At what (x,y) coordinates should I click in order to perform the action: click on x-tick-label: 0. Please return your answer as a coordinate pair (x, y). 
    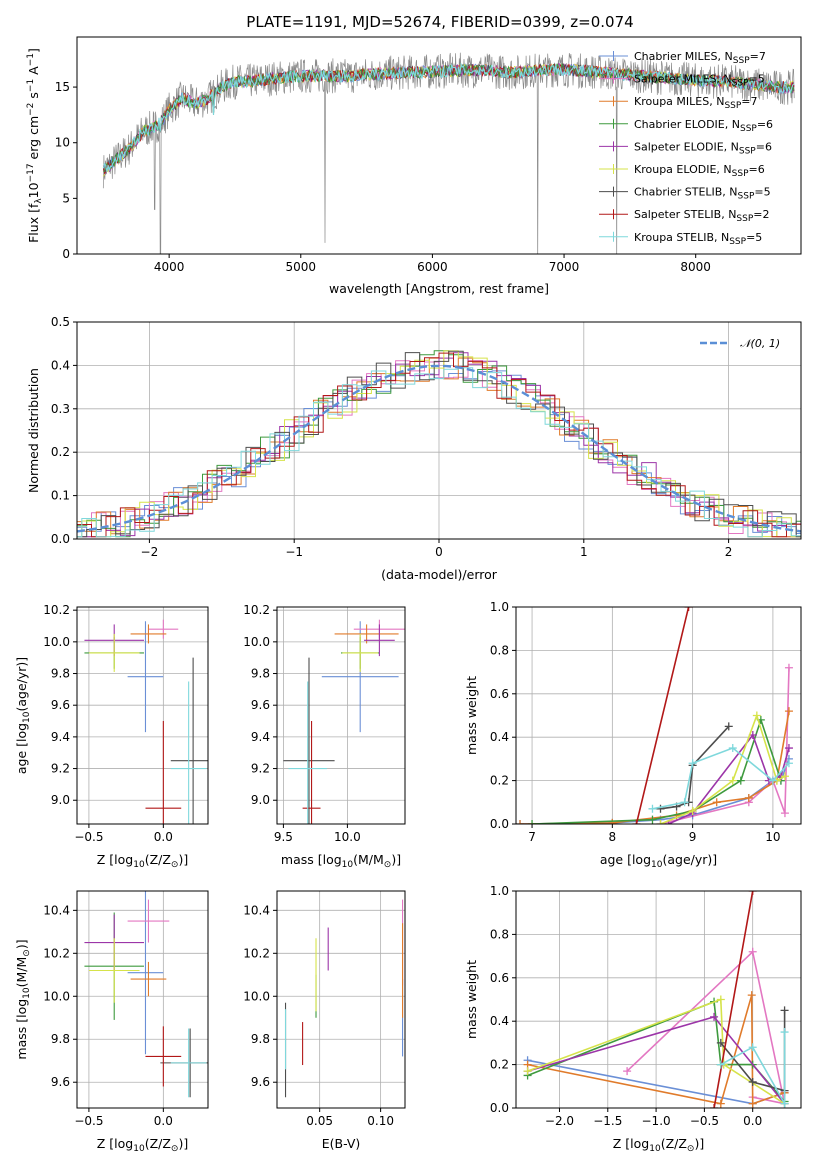
    Looking at the image, I should click on (439, 552).